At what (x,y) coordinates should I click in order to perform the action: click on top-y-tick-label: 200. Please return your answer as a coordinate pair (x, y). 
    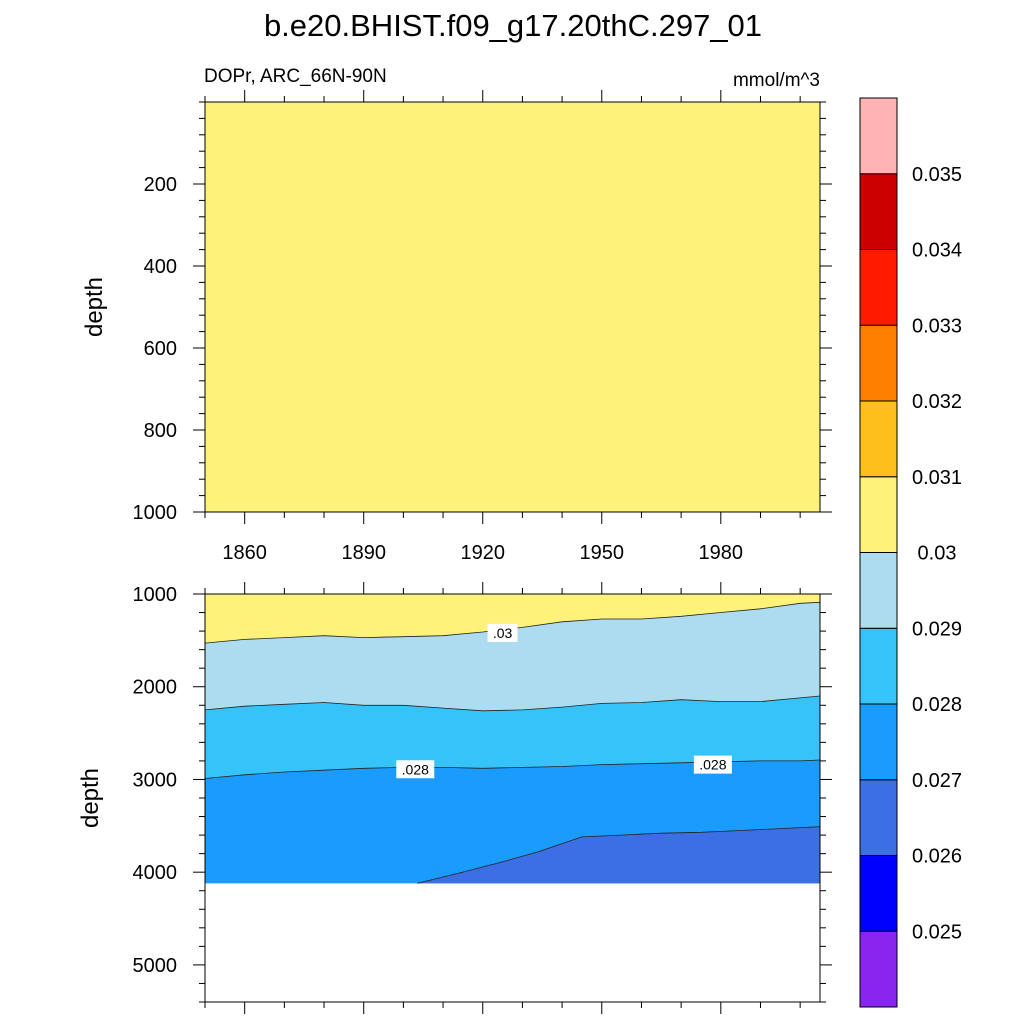
    Looking at the image, I should click on (160, 185).